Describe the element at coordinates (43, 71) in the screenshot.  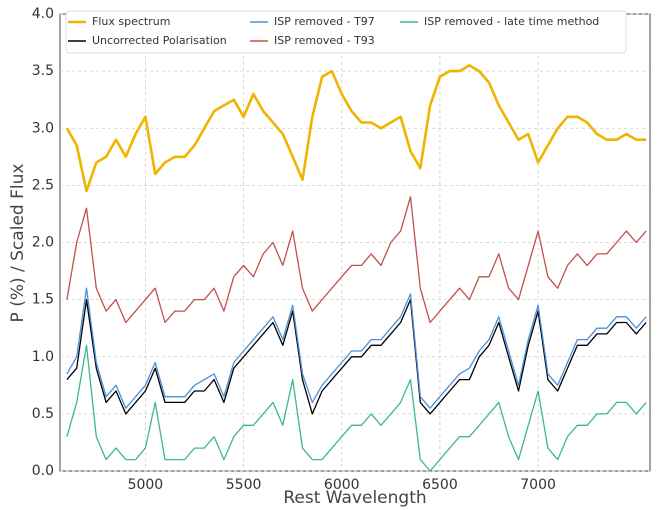
I see `y-tick-label: 3.5` at that location.